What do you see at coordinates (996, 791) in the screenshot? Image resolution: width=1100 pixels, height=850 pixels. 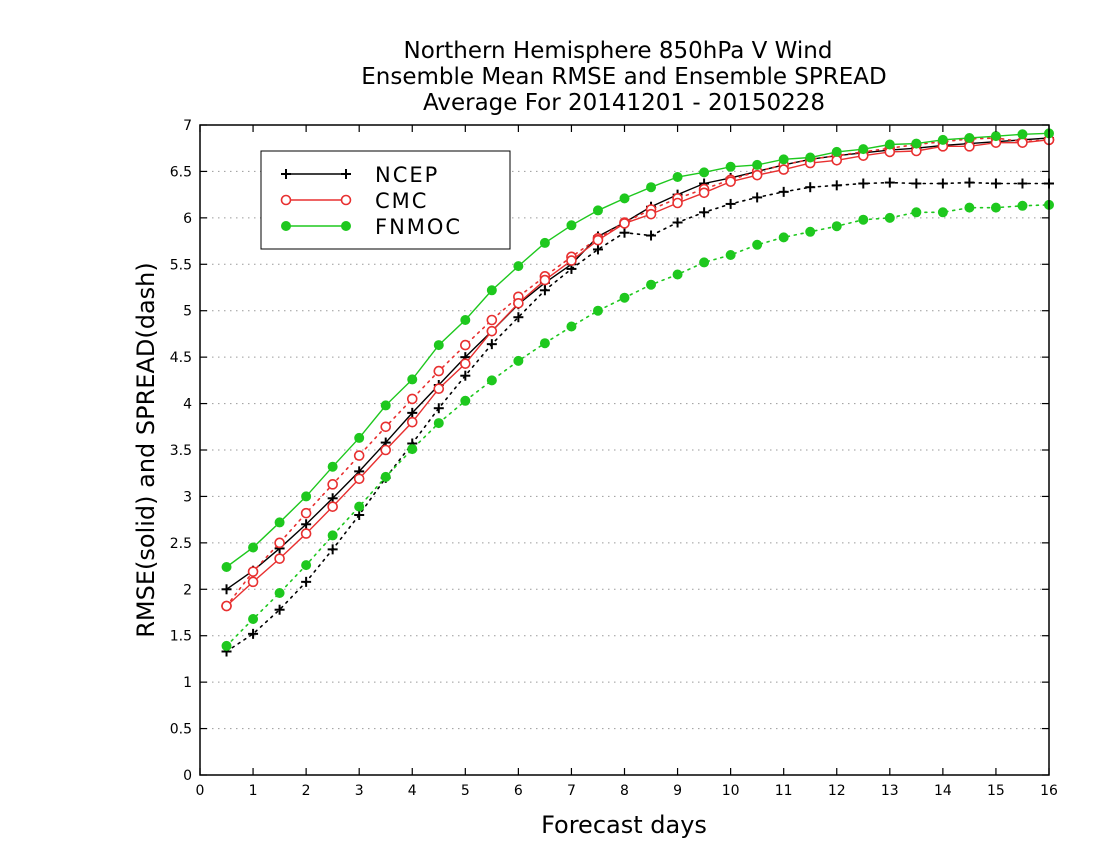 I see `x-tick-label: 15` at bounding box center [996, 791].